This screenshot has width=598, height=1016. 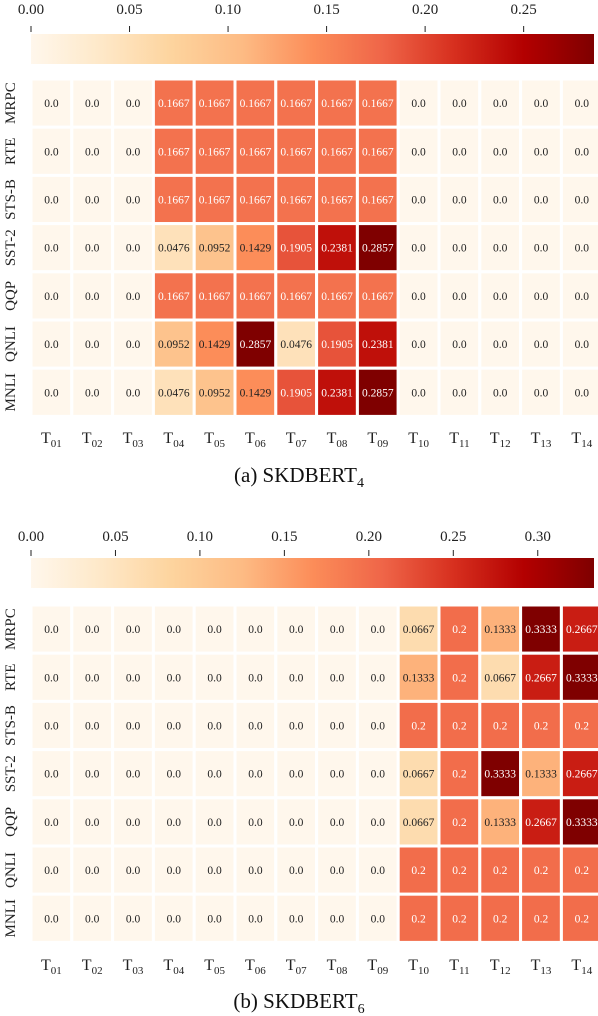 What do you see at coordinates (92, 967) in the screenshot?
I see `column-label: T02` at bounding box center [92, 967].